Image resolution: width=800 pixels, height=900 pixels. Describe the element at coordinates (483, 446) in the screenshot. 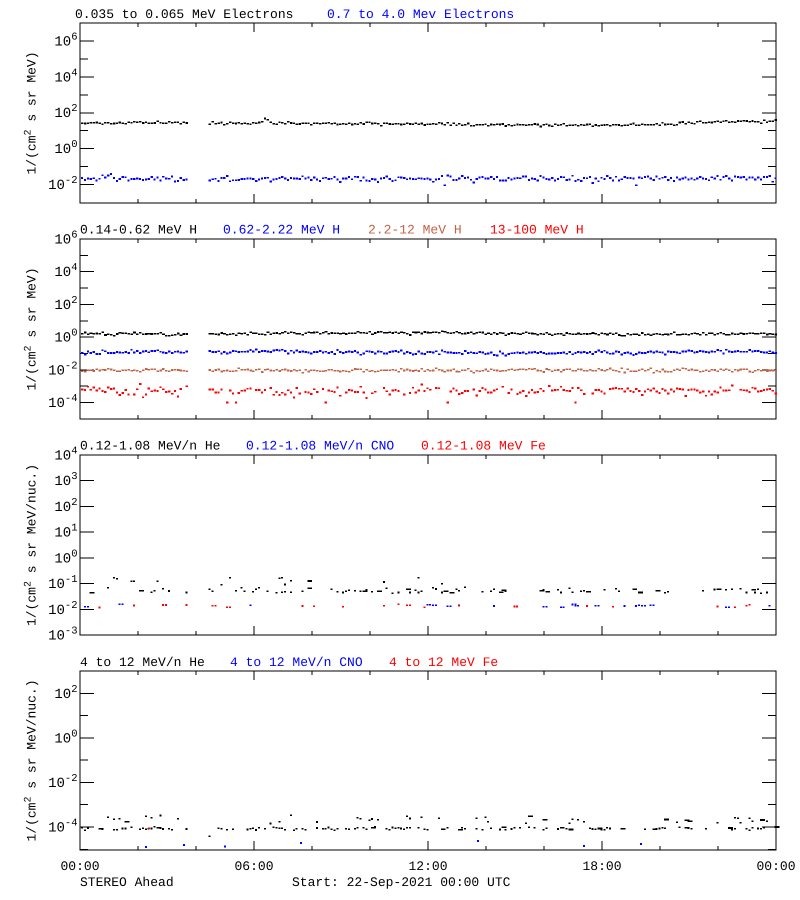

I see `svg-text: 0.12-1.08 MeV Fe` at that location.